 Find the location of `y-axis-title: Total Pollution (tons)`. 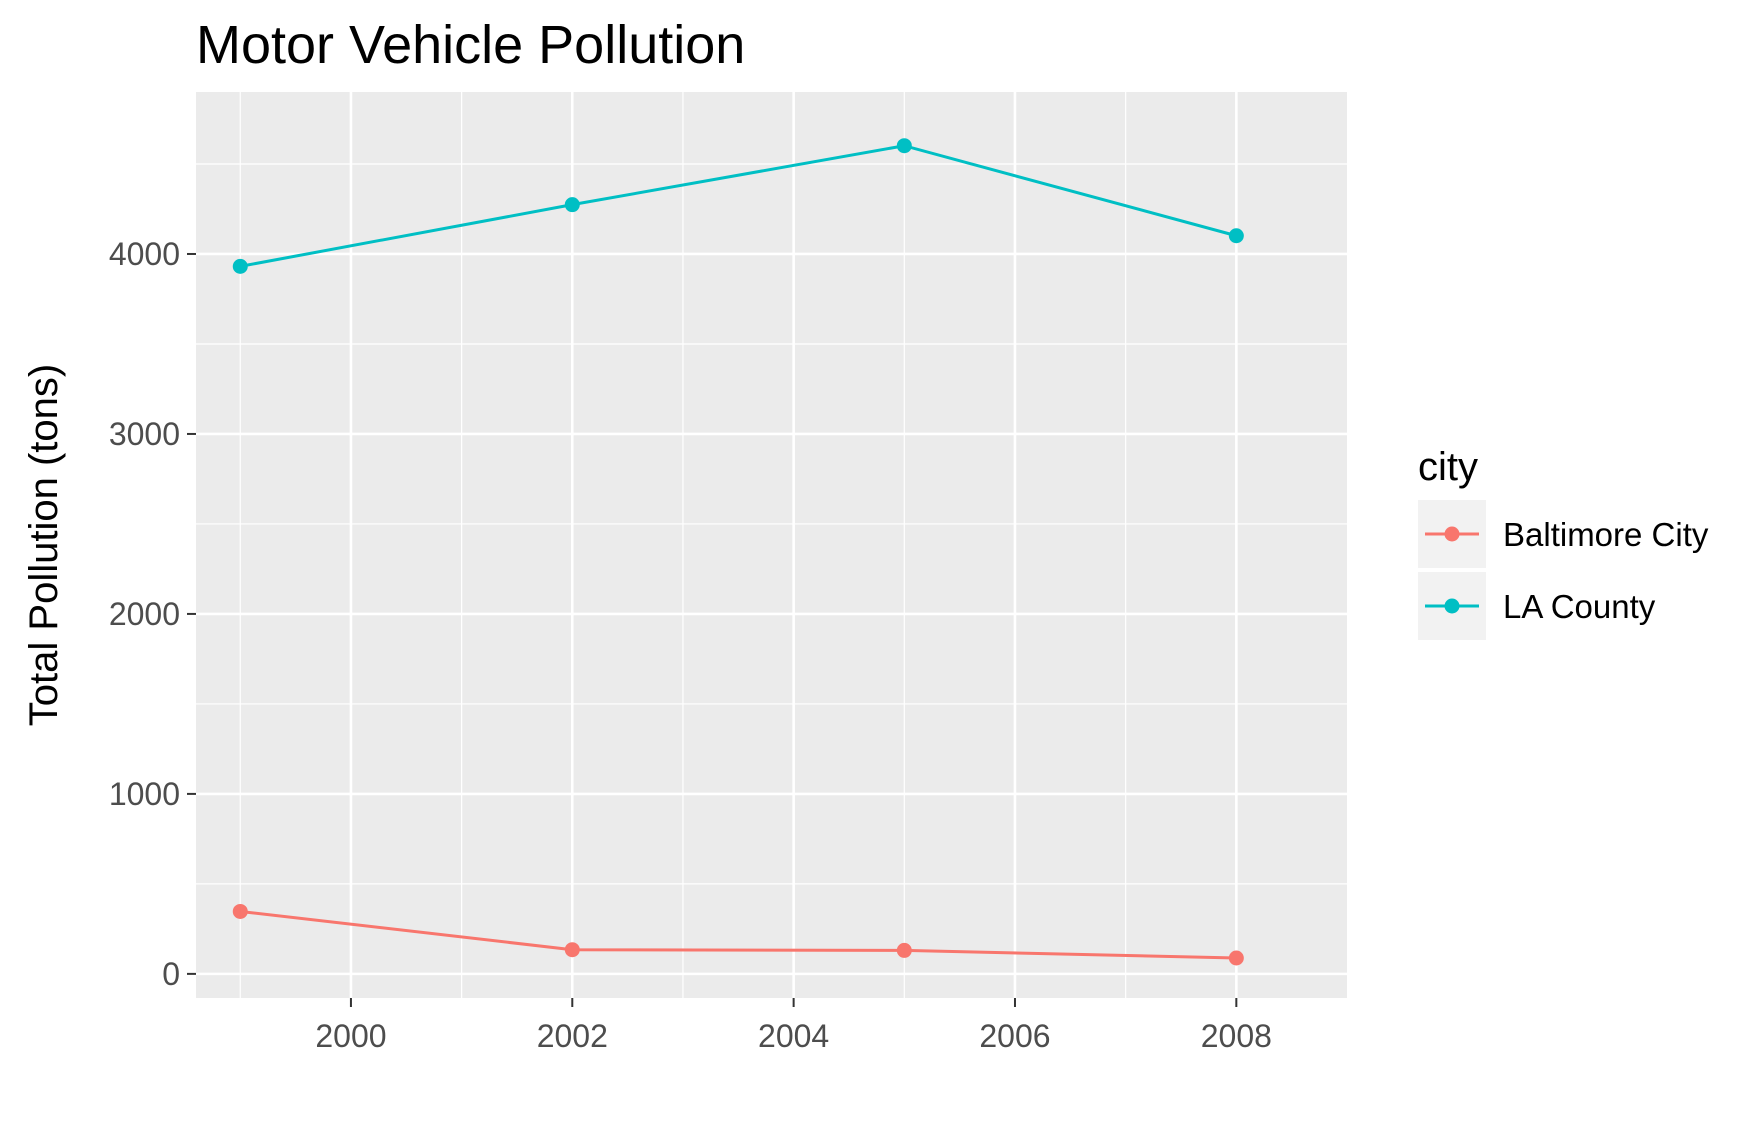

y-axis-title: Total Pollution (tons) is located at coordinates (44, 545).